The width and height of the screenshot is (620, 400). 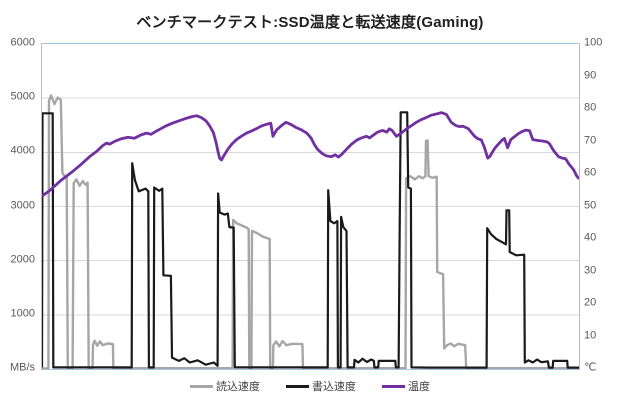 I want to click on y-left-tick-label: 6000, so click(x=22, y=42).